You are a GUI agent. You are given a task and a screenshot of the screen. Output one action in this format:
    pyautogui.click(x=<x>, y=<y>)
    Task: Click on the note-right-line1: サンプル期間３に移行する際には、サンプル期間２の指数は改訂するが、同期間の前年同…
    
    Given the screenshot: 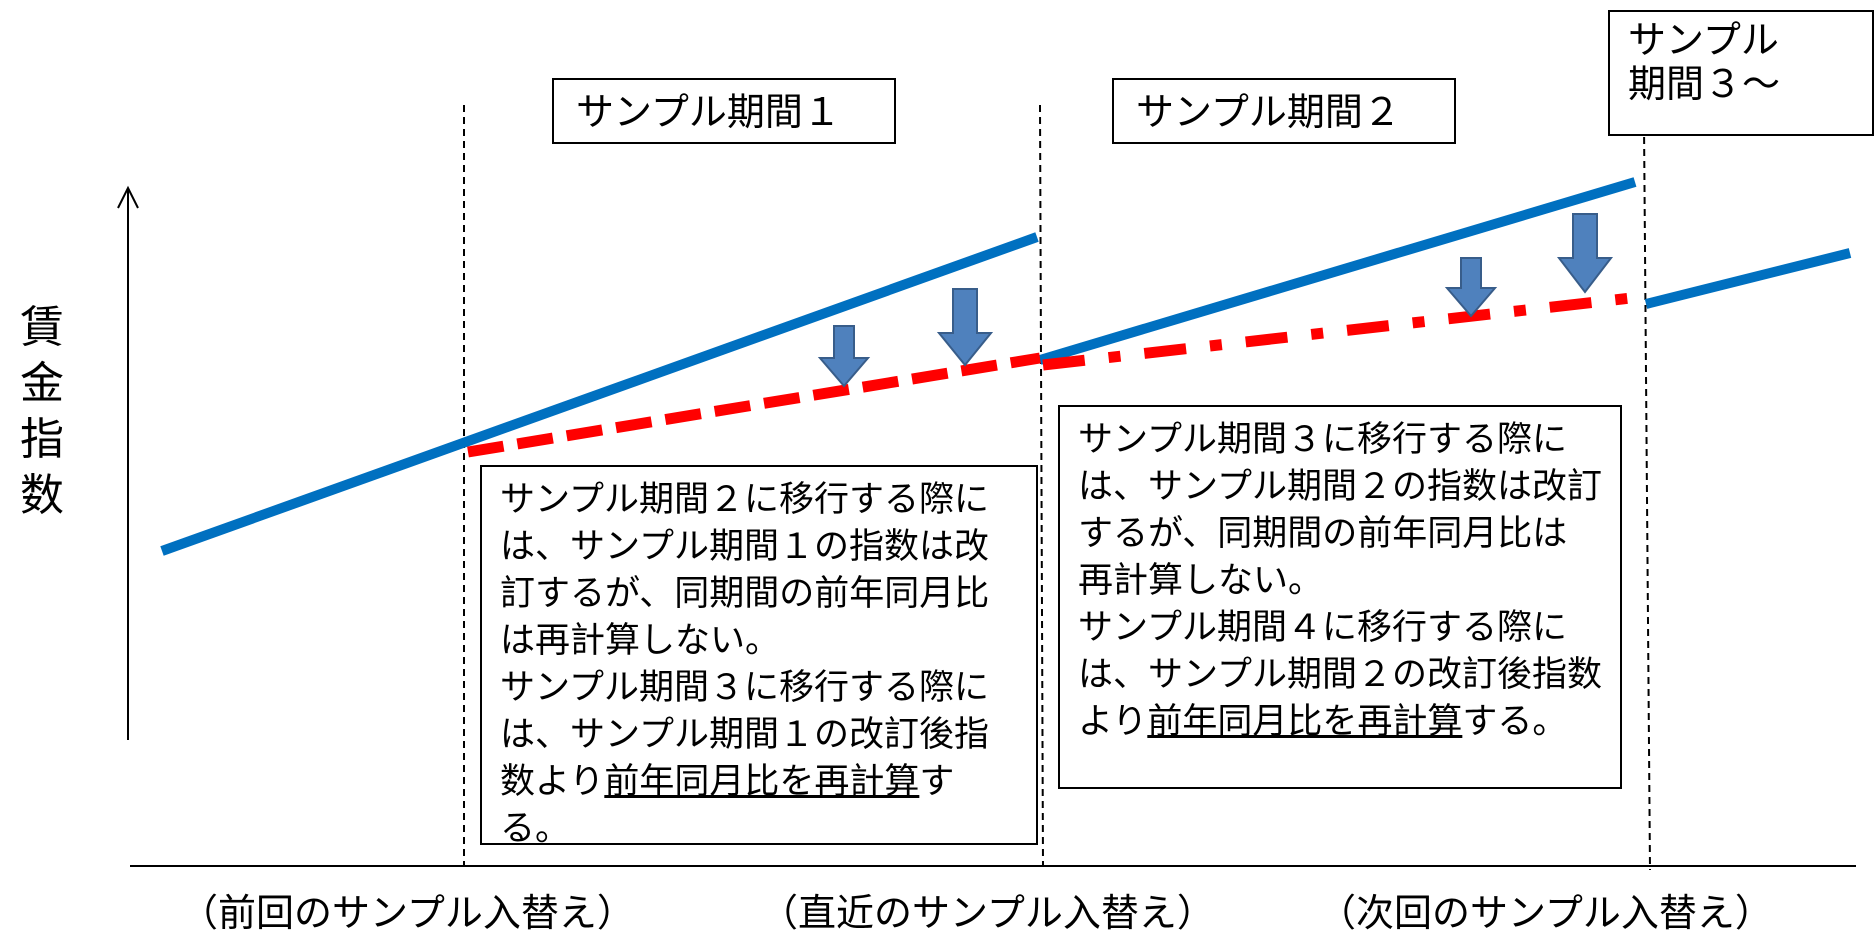 What is the action you would take?
    pyautogui.click(x=1340, y=510)
    